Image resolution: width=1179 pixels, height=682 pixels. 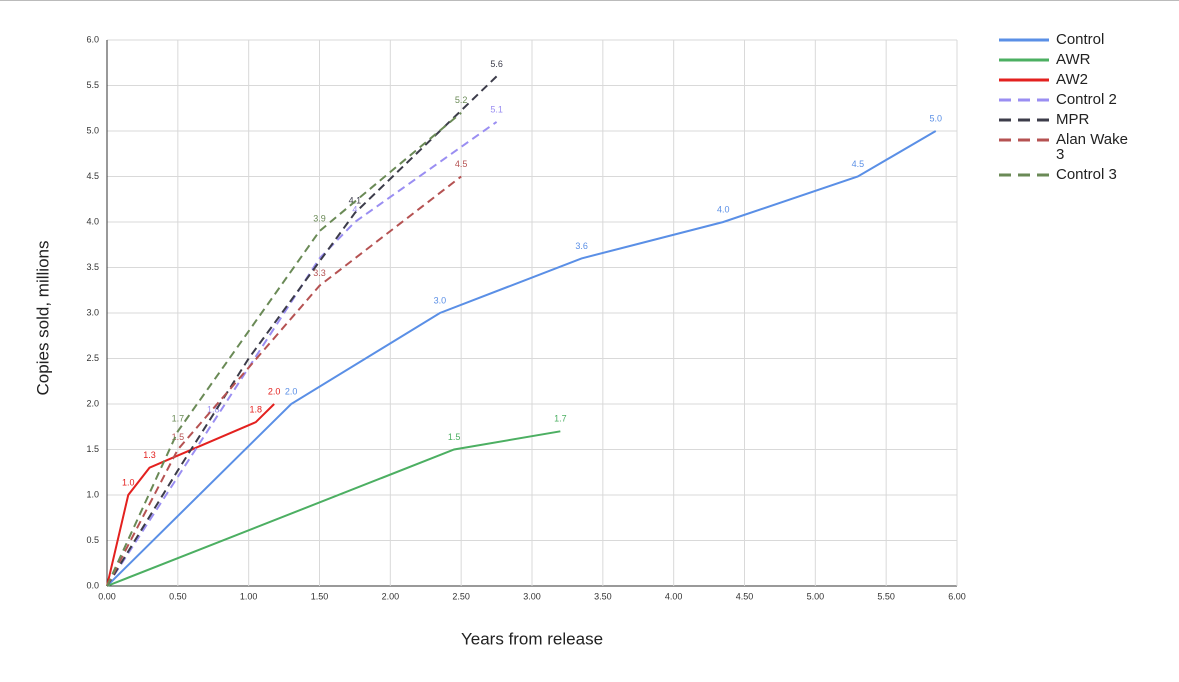 I want to click on x-tick-label: 3.00, so click(x=532, y=596).